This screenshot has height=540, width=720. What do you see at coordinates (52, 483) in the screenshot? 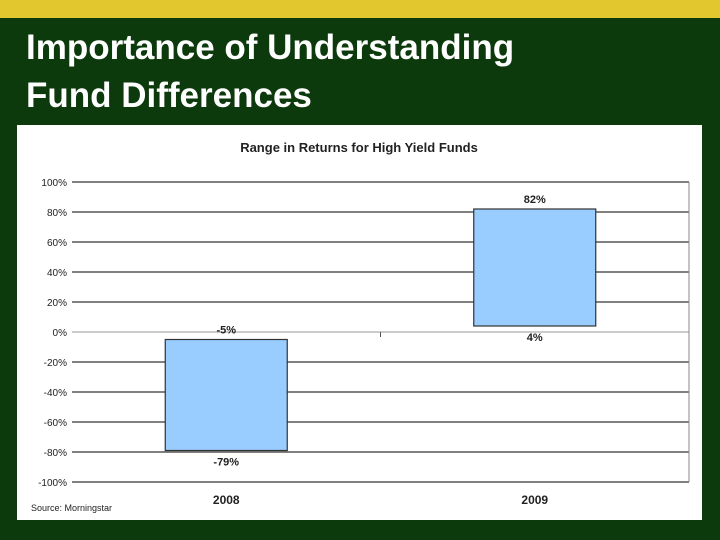
I see `y-tick-label: -100%` at bounding box center [52, 483].